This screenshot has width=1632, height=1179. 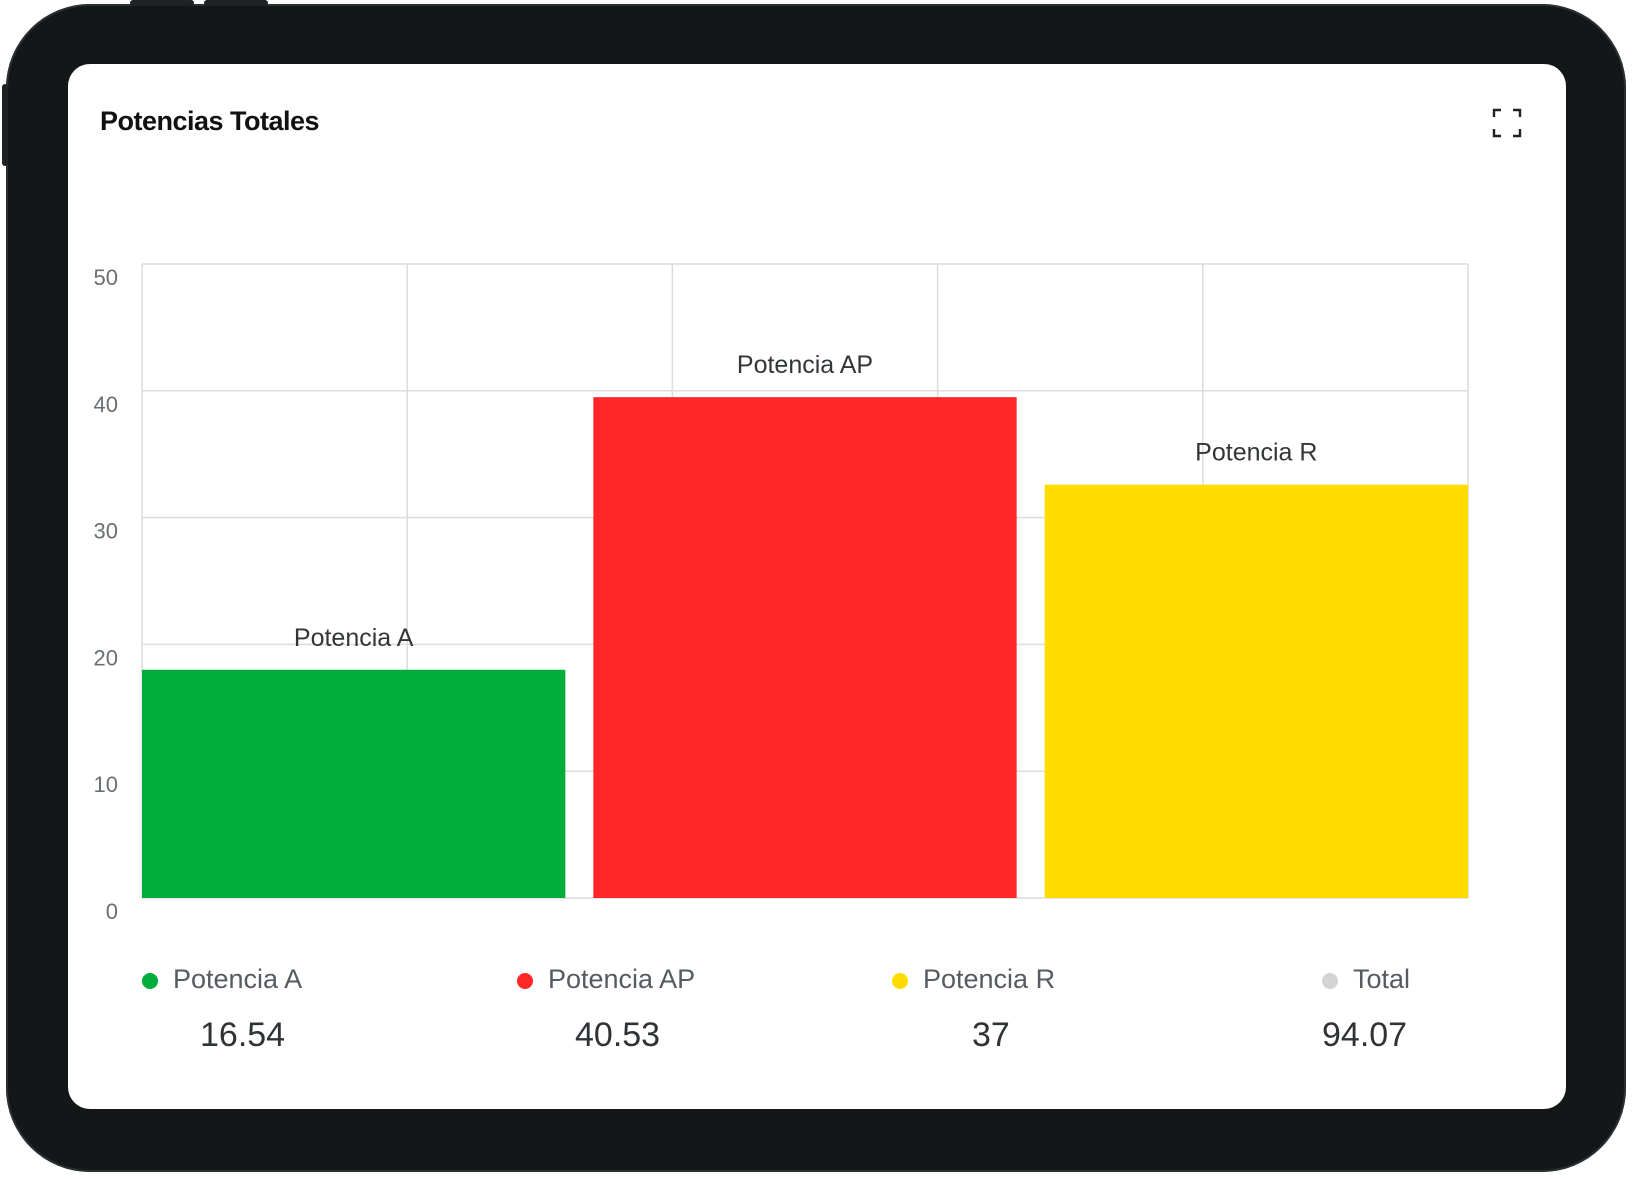 What do you see at coordinates (210, 121) in the screenshot?
I see `card-title: Potencias Totales` at bounding box center [210, 121].